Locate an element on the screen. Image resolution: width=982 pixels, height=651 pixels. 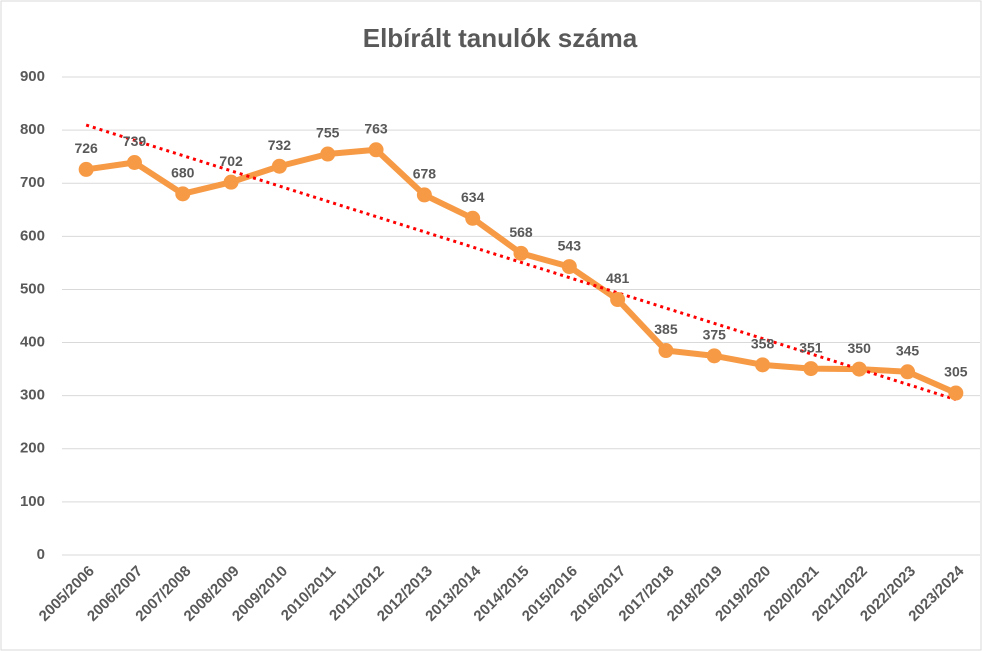
data-label: 350 is located at coordinates (860, 348).